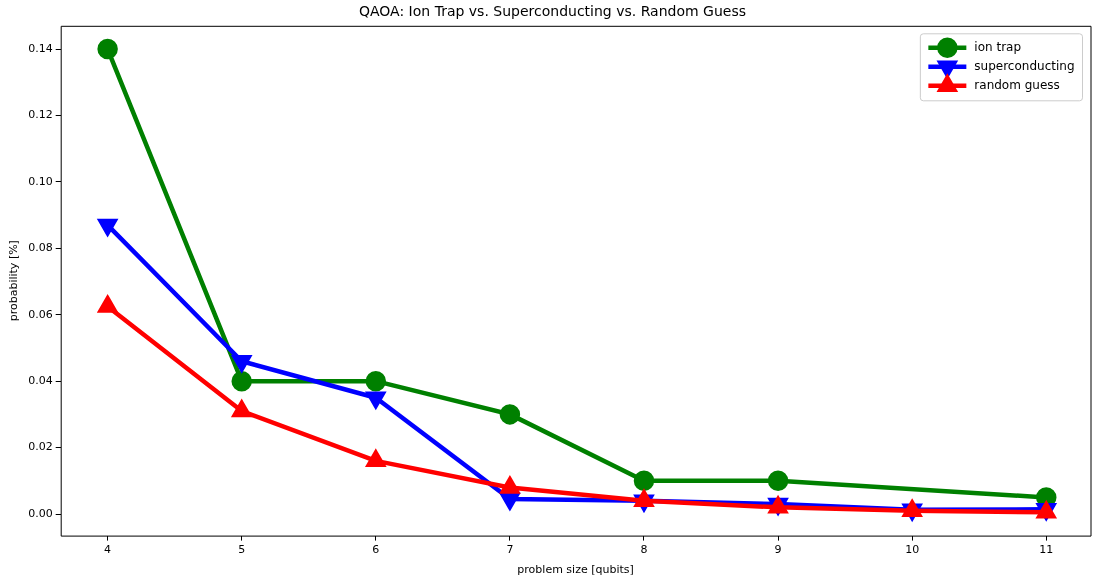 The image size is (1103, 583). I want to click on legend-label: random guess, so click(1017, 84).